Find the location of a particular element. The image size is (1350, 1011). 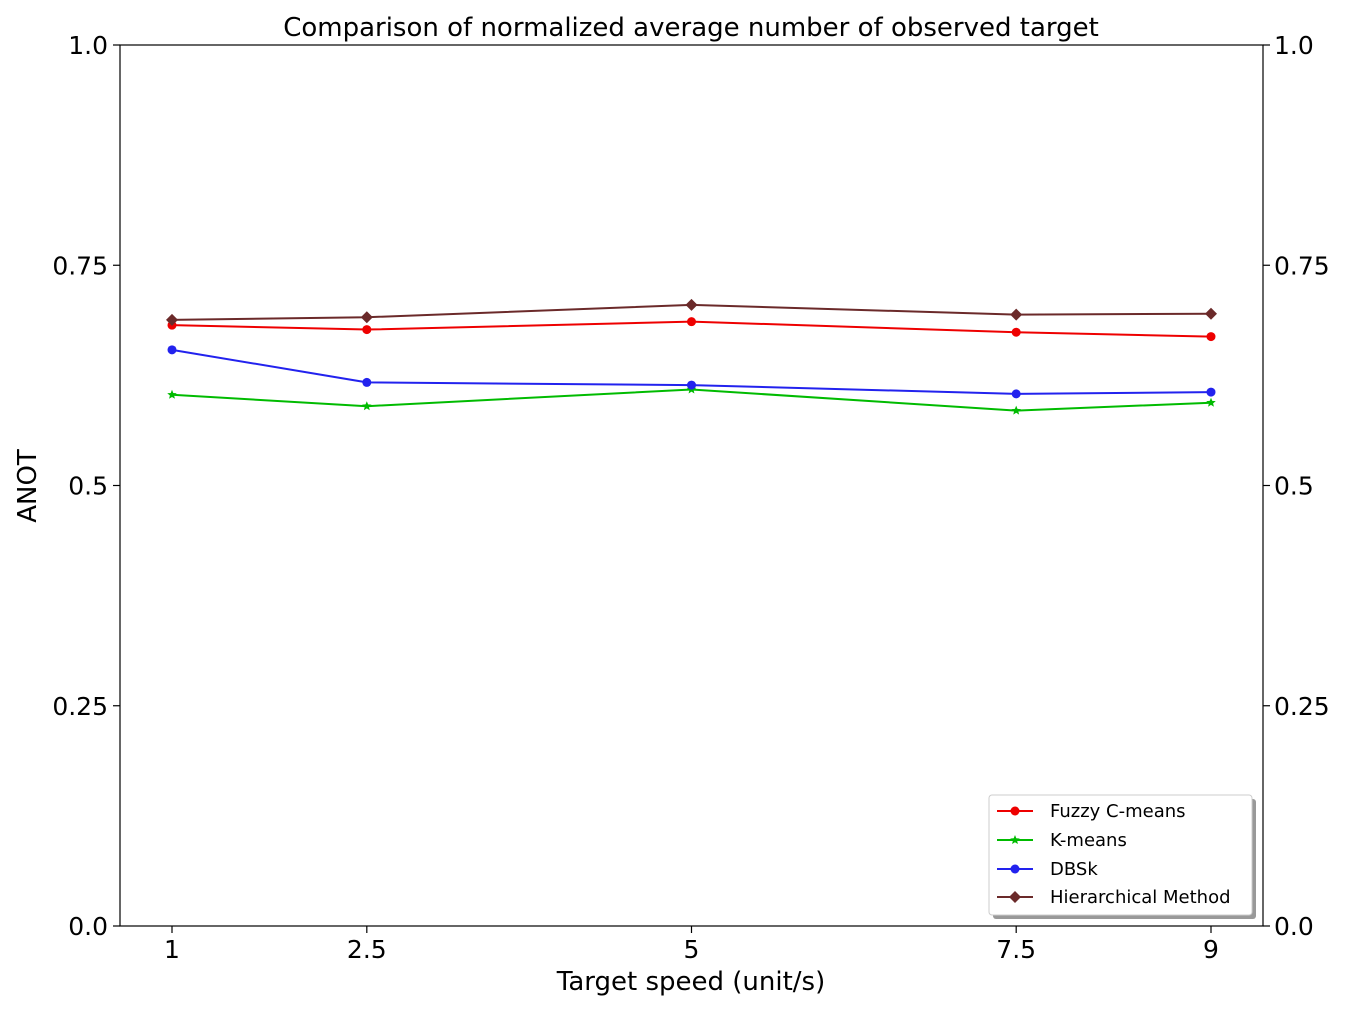

legend-label: Fuzzy C-means is located at coordinates (1118, 811).